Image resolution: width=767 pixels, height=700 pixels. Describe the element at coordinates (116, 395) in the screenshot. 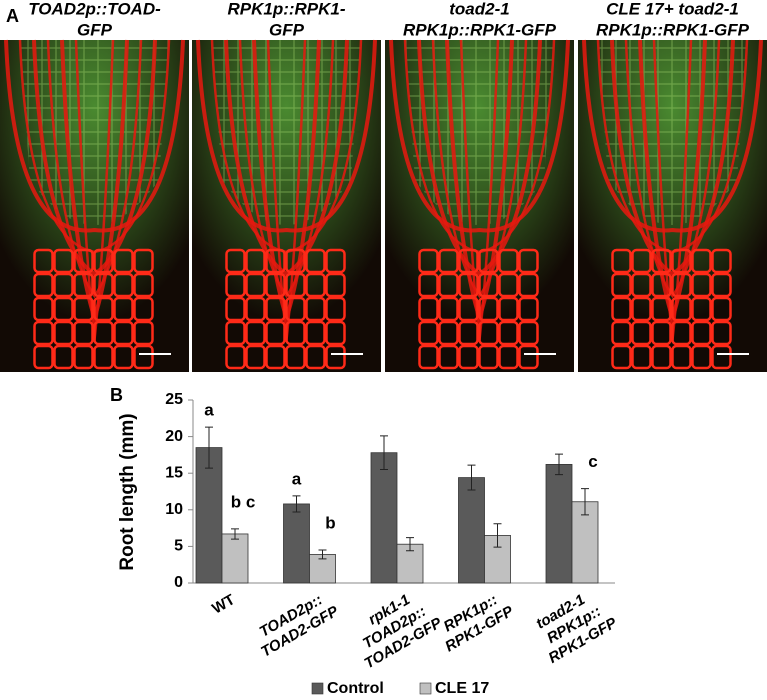

I see `panel-label: B` at that location.